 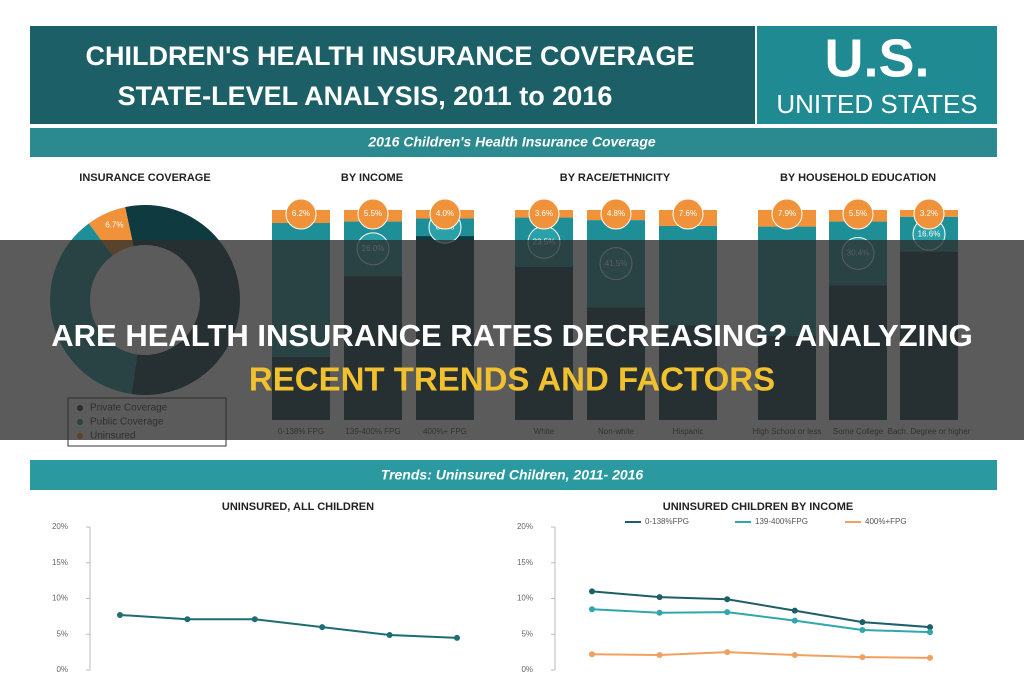 I want to click on country-name: UNITED STATES, so click(x=876, y=104).